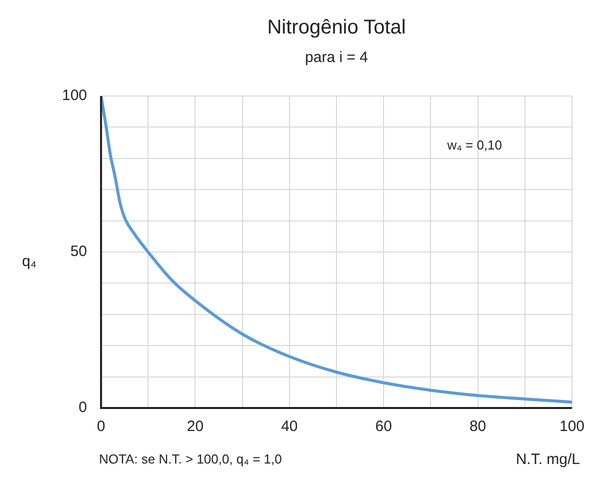  I want to click on x-tick-label: 0, so click(101, 427).